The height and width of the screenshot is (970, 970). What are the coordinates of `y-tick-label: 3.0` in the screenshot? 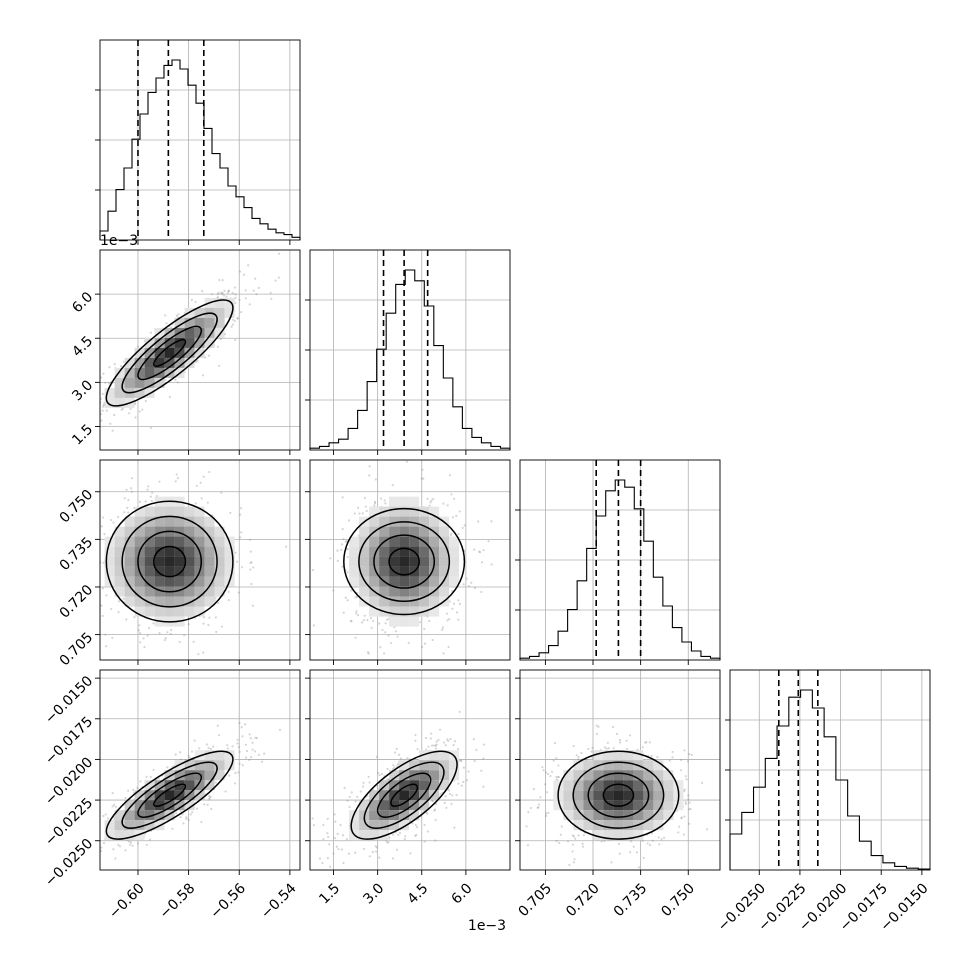 It's located at (82, 390).